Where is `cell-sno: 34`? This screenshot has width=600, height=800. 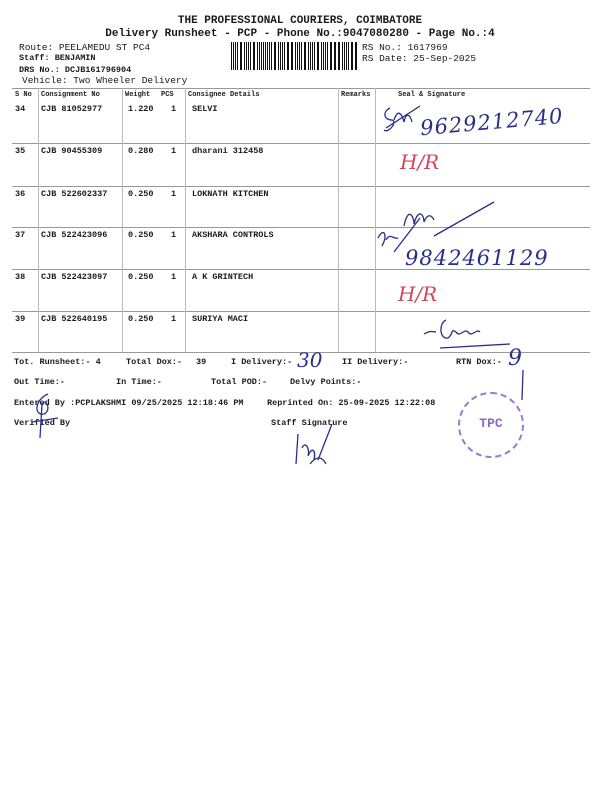 cell-sno: 34 is located at coordinates (20, 109).